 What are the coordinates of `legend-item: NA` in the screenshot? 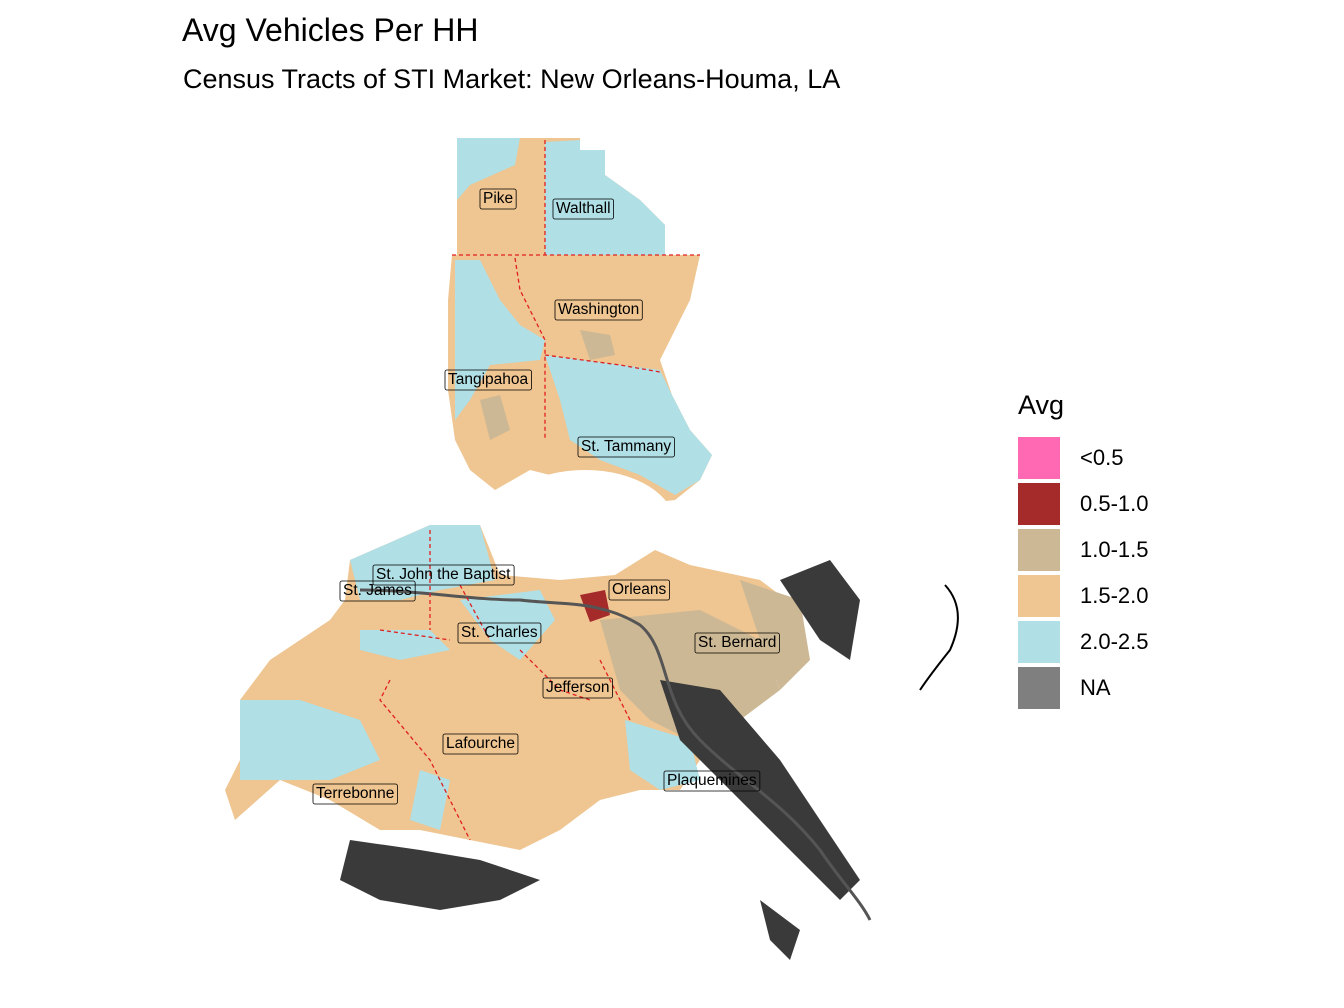 It's located at (1083, 688).